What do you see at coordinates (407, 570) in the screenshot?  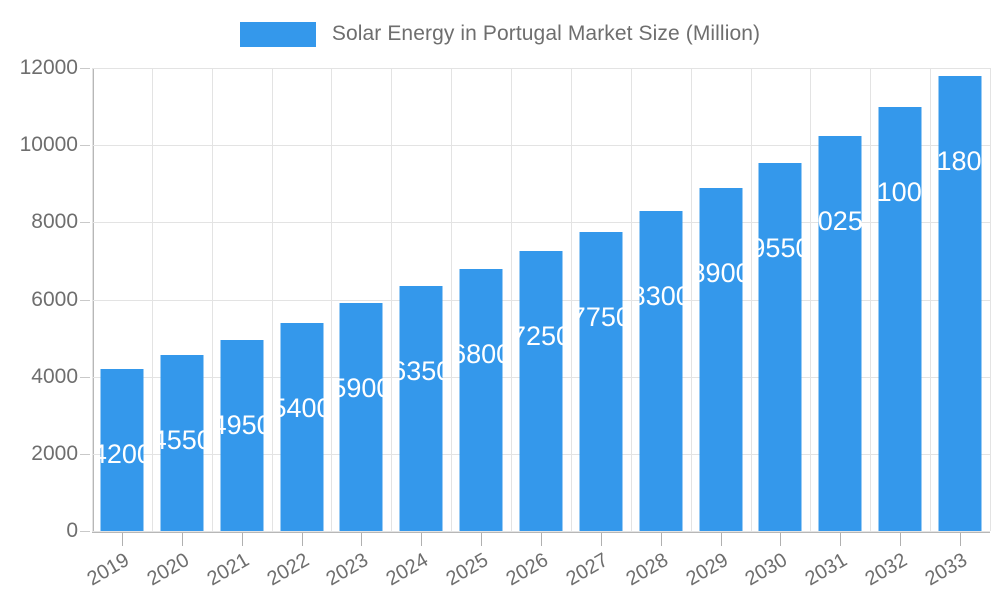 I see `x-axis-tick-label: 2024` at bounding box center [407, 570].